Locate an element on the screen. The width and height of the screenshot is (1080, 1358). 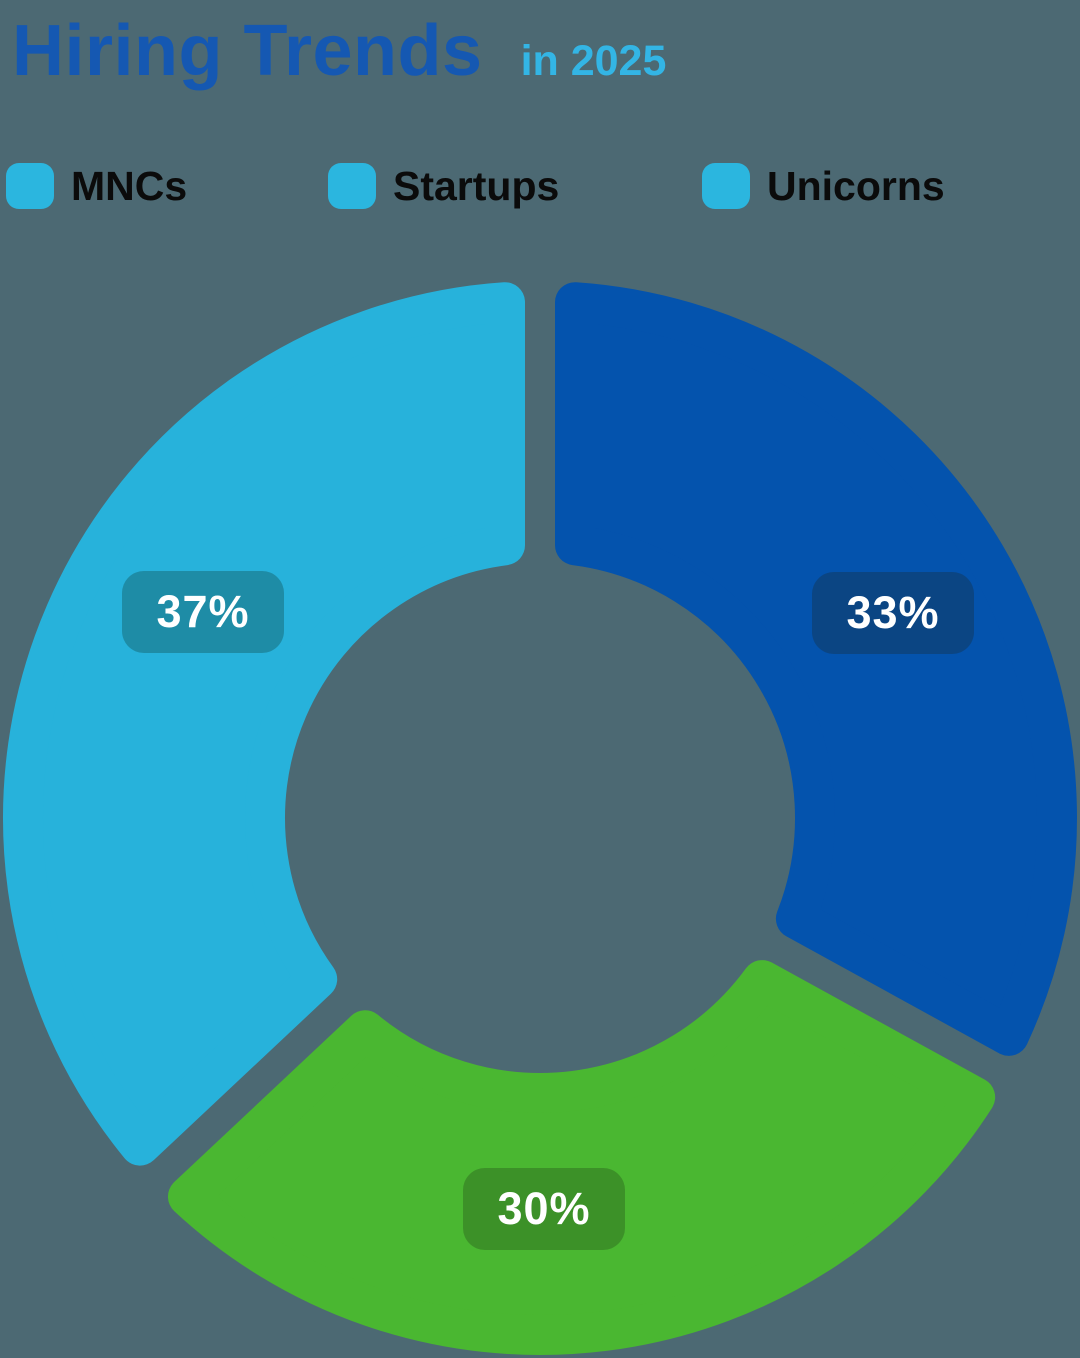
legend-item-unicorns: Unicorns is located at coordinates (823, 186).